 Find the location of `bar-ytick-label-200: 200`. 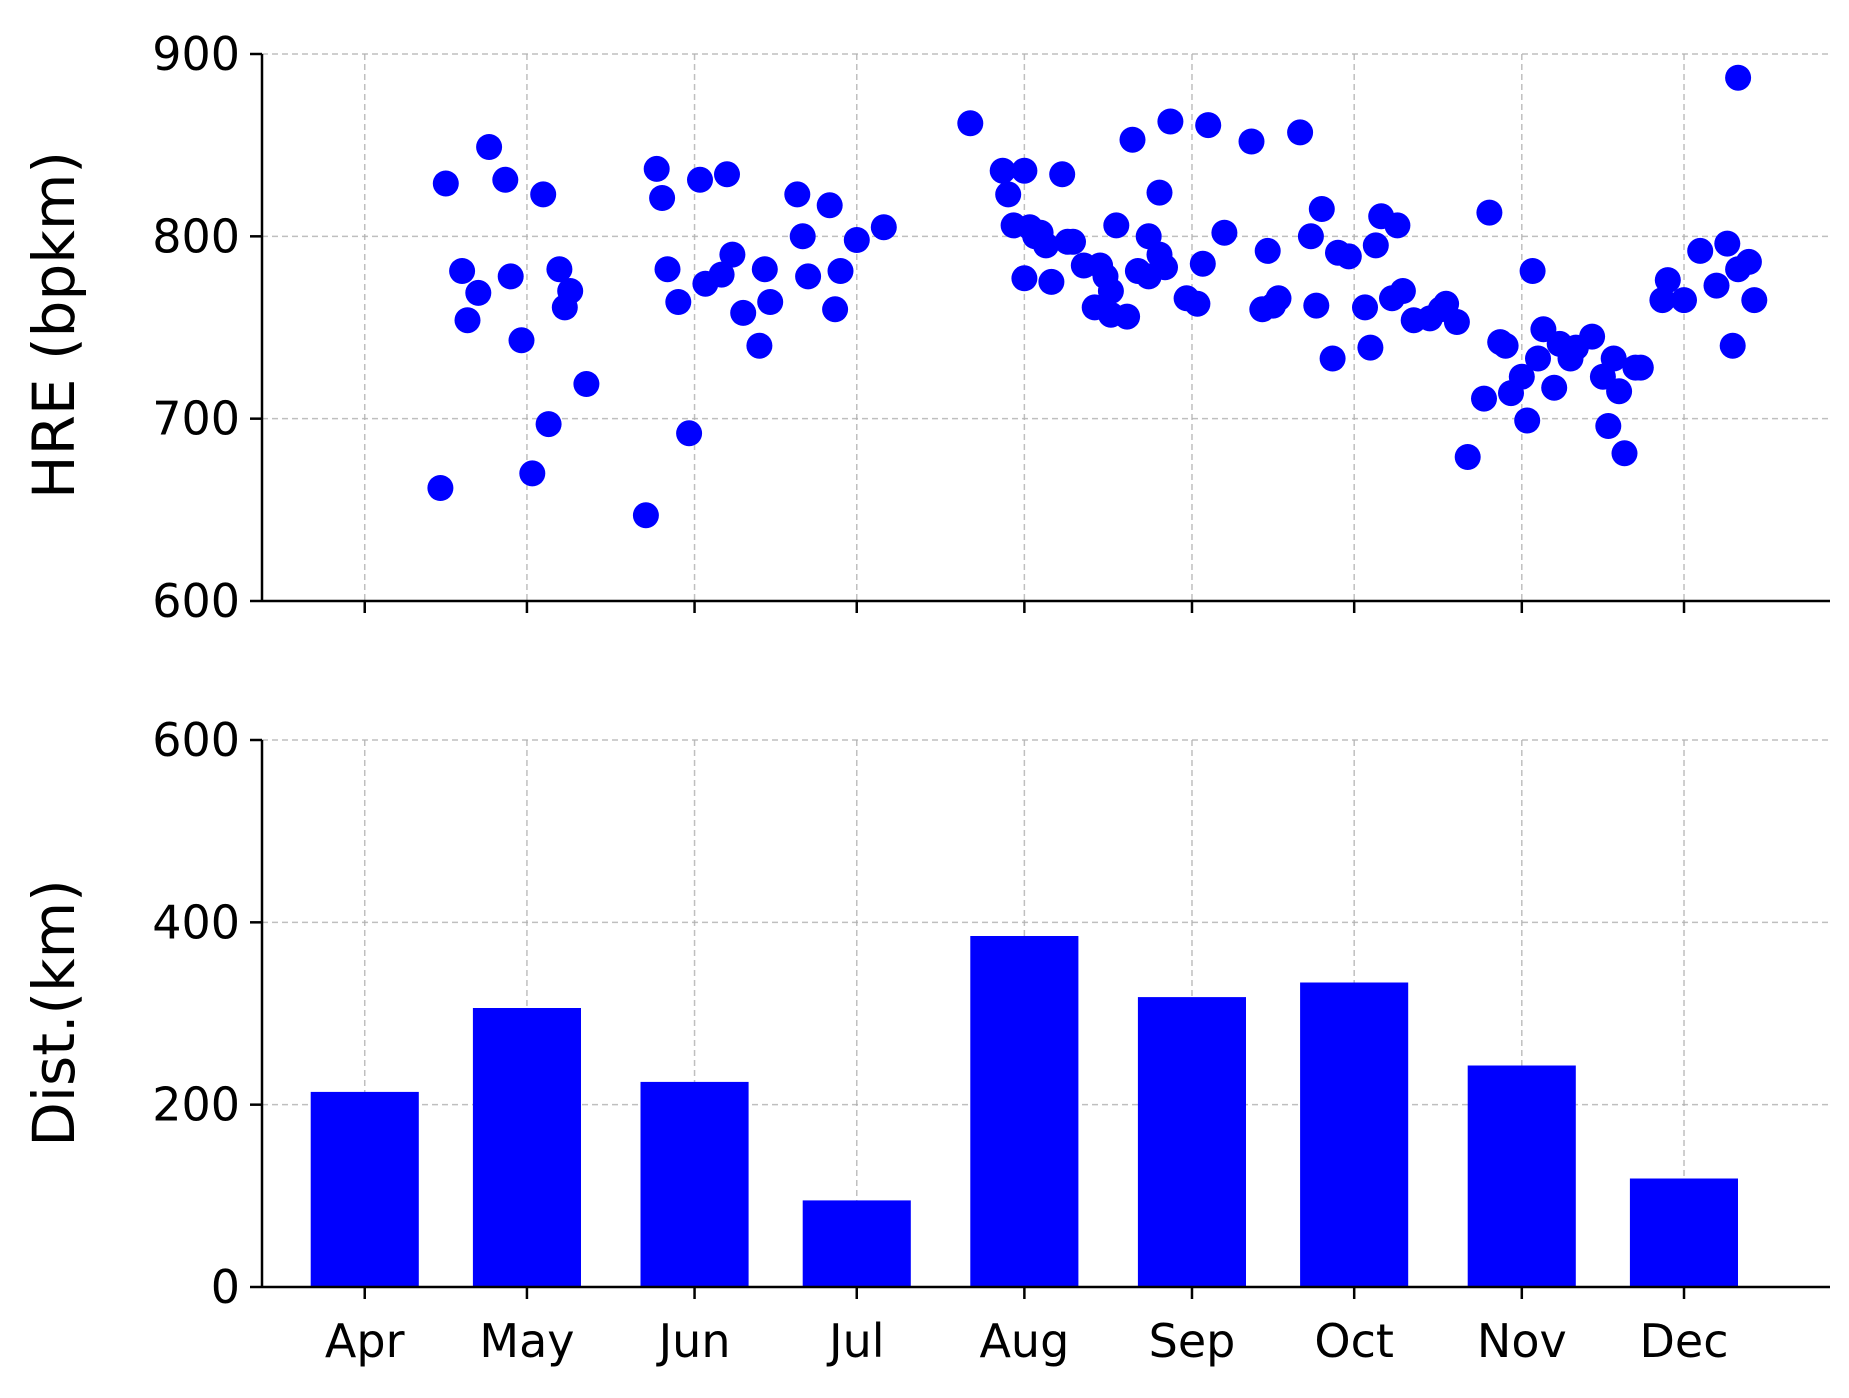

bar-ytick-label-200: 200 is located at coordinates (196, 1105).